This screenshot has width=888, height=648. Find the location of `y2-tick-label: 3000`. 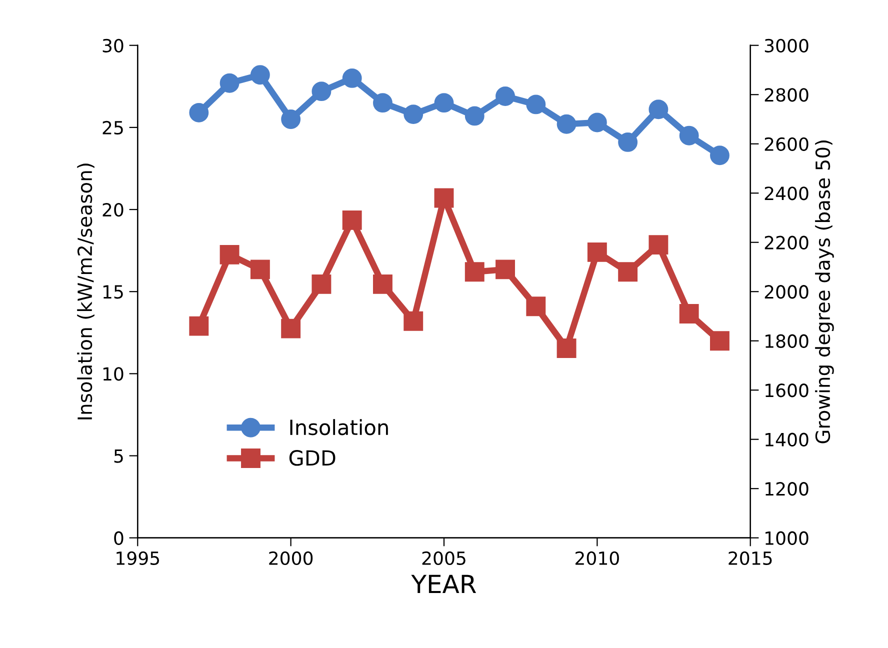

y2-tick-label: 3000 is located at coordinates (786, 45).